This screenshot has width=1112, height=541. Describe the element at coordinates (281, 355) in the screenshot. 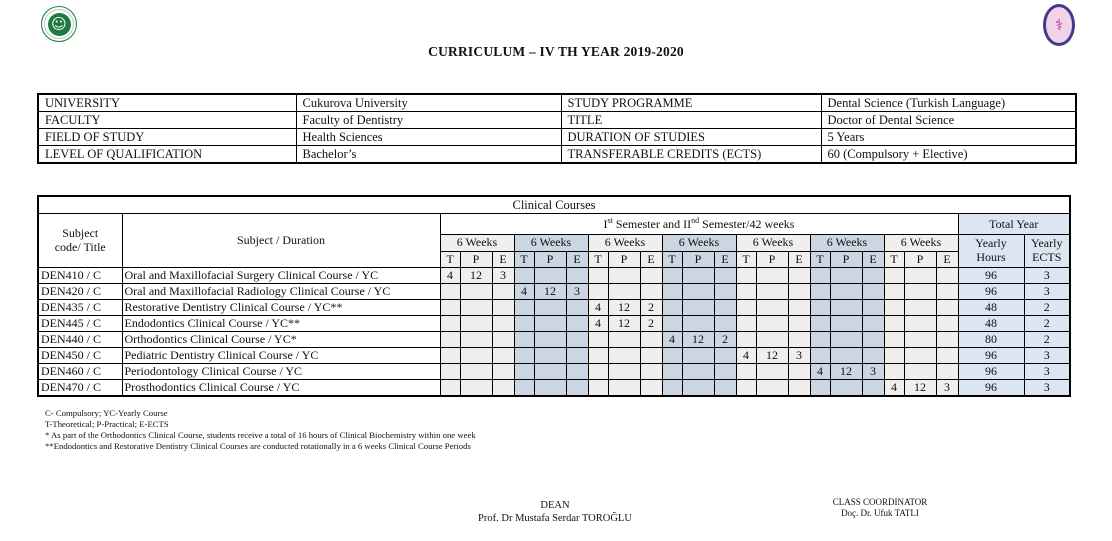

I see `course-name-cell: Pediatric Dentistry Clinical Course / YC` at that location.